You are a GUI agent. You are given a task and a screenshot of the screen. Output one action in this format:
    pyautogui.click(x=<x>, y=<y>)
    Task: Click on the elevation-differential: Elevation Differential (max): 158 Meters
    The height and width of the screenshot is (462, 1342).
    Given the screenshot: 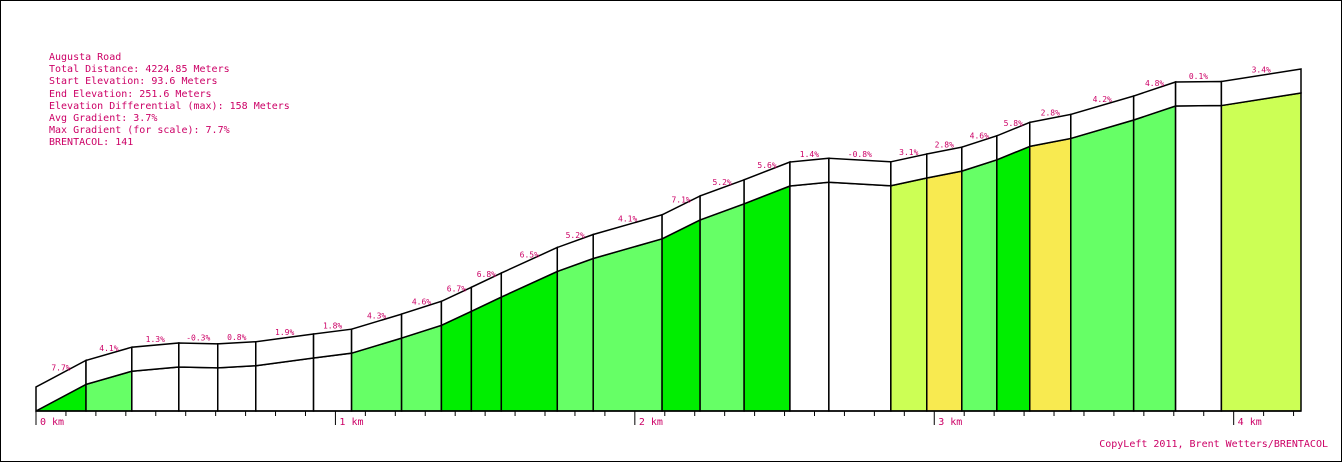 What is the action you would take?
    pyautogui.click(x=169, y=106)
    